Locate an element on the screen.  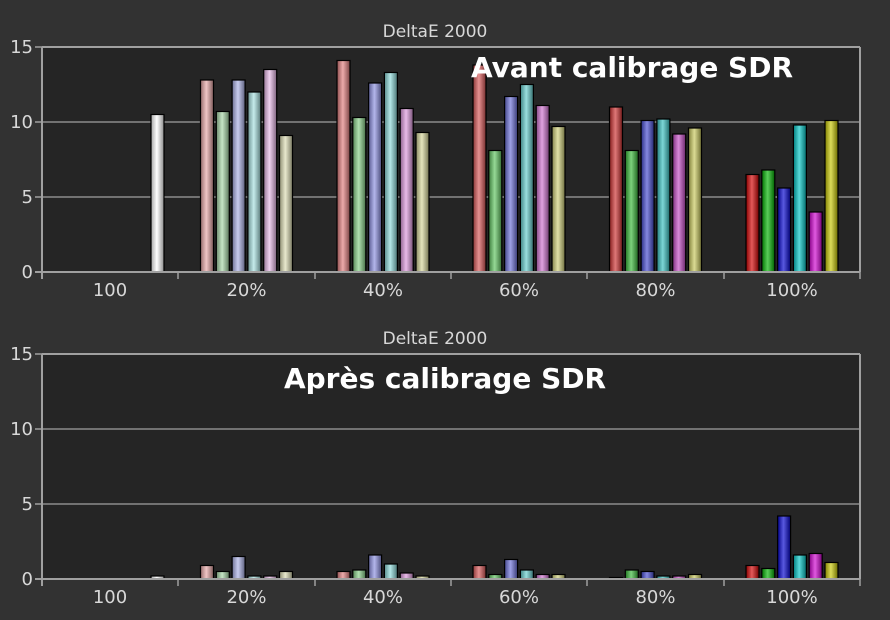
bar-80%-6 is located at coordinates (695, 200).